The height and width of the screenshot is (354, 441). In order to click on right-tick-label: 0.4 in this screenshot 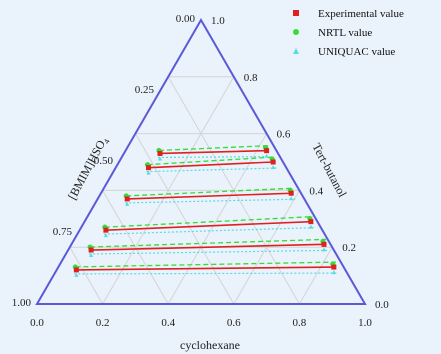, I will do `click(316, 191)`.